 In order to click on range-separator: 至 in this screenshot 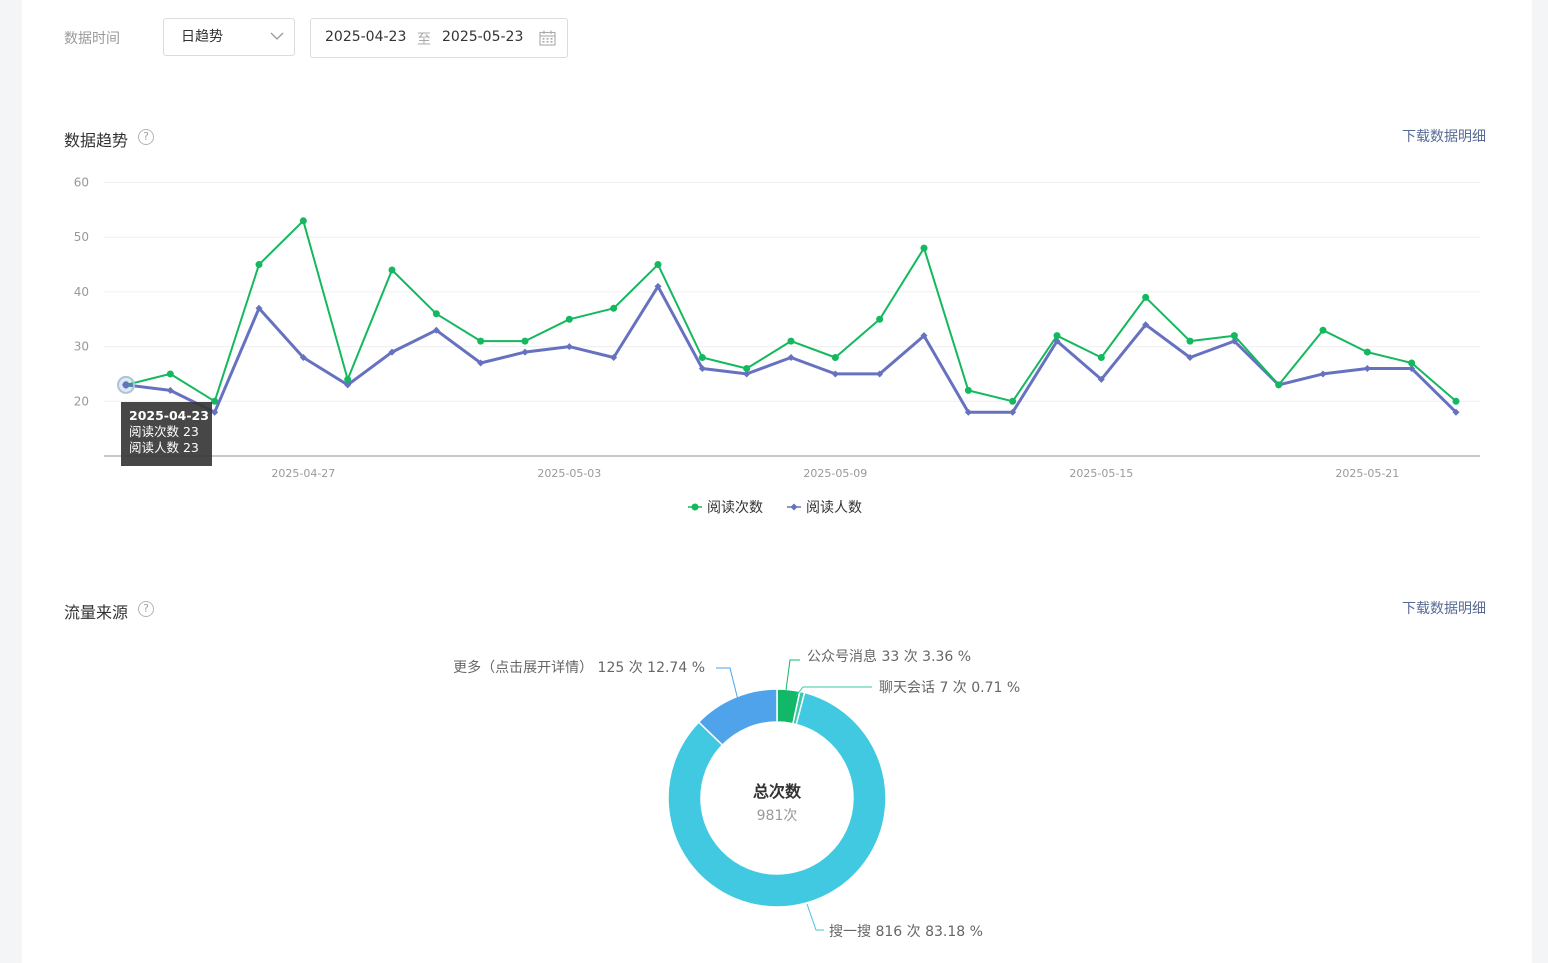, I will do `click(424, 40)`.